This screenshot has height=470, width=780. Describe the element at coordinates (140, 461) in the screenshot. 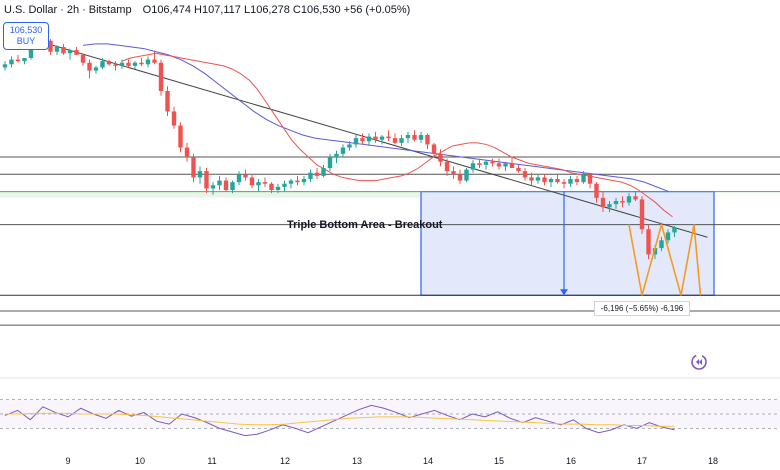

I see `x-tick-label: 10` at that location.